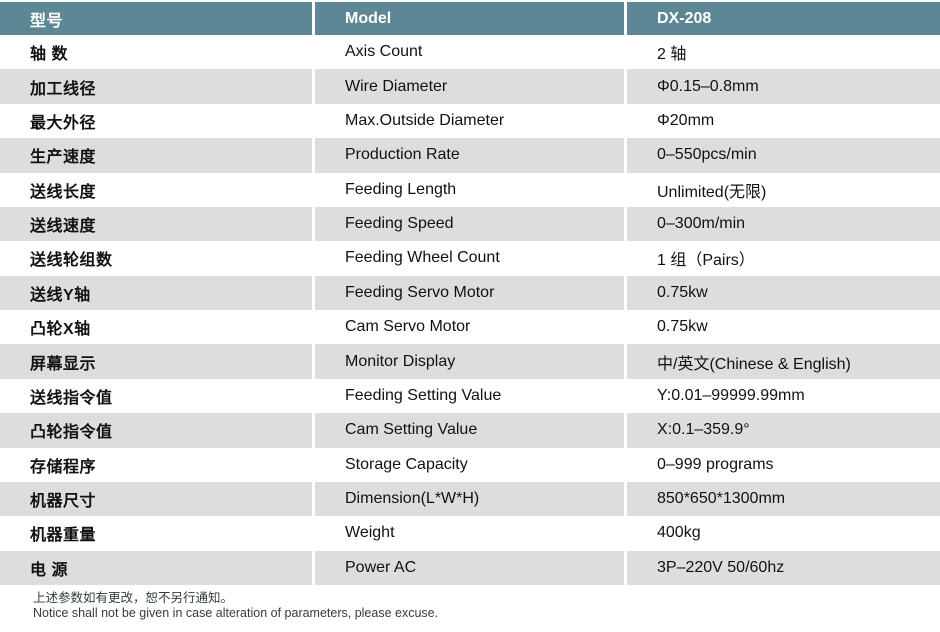 This screenshot has width=940, height=632. What do you see at coordinates (783, 155) in the screenshot?
I see `spec-row-value: 0–550pcs/min` at bounding box center [783, 155].